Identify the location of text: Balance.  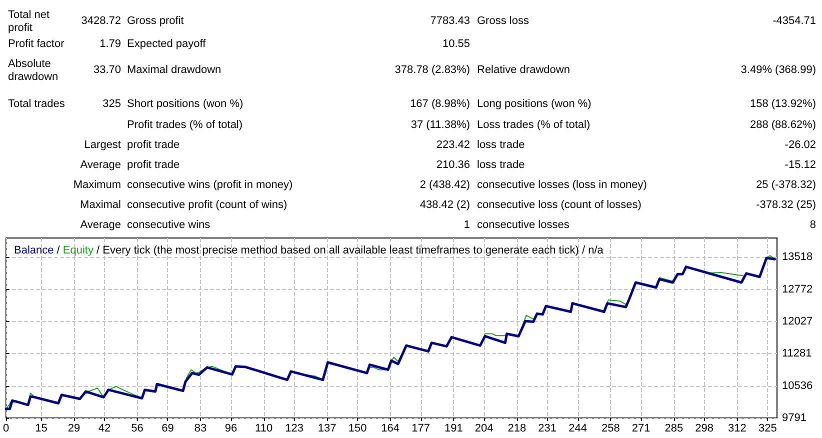
(34, 250).